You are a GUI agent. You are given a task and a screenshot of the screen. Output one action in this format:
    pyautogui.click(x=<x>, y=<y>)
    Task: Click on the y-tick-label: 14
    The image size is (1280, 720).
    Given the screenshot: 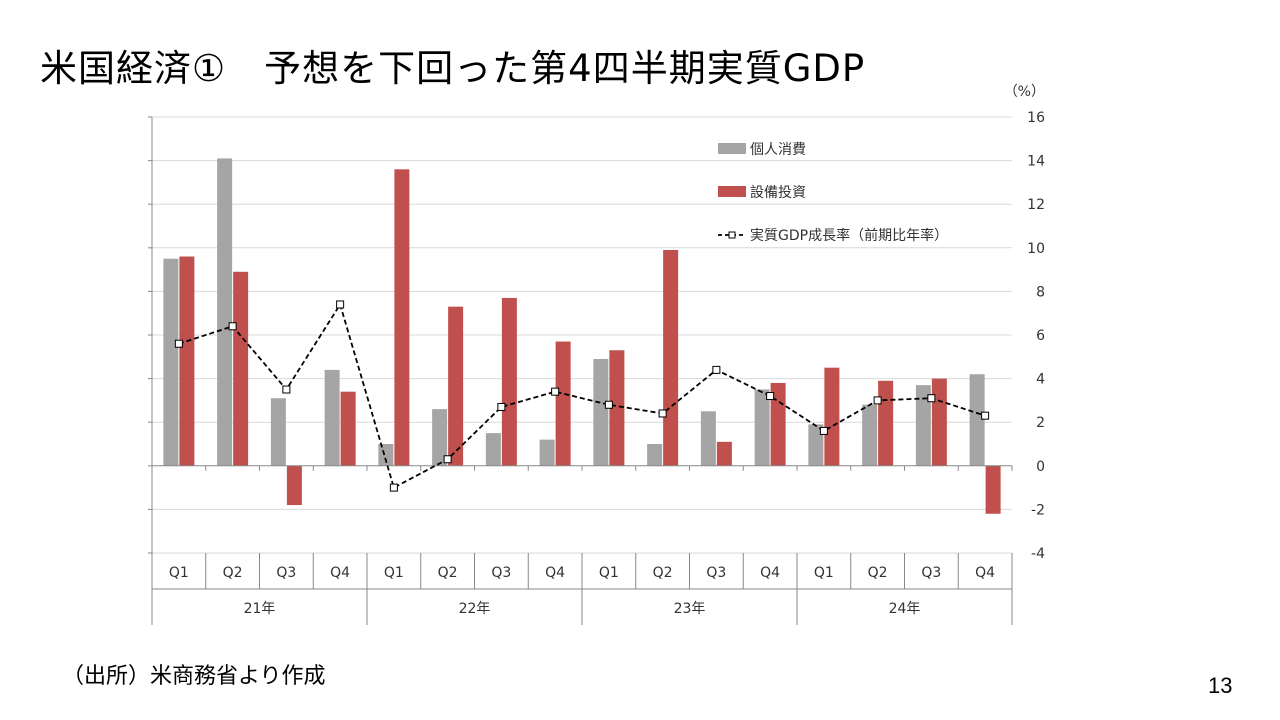 What is the action you would take?
    pyautogui.click(x=1036, y=162)
    